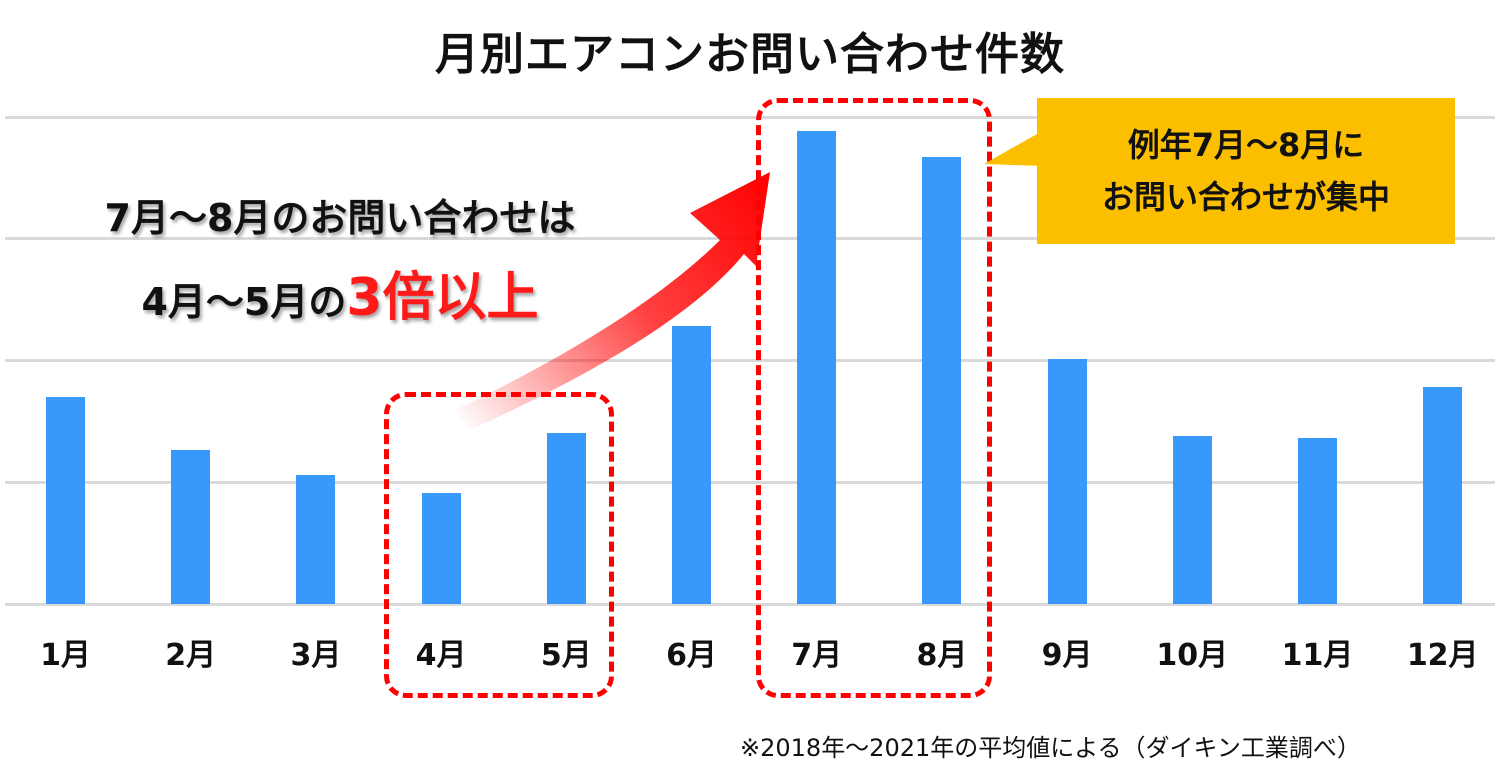 Image resolution: width=1500 pixels, height=769 pixels. I want to click on x-label-4: 4月, so click(441, 655).